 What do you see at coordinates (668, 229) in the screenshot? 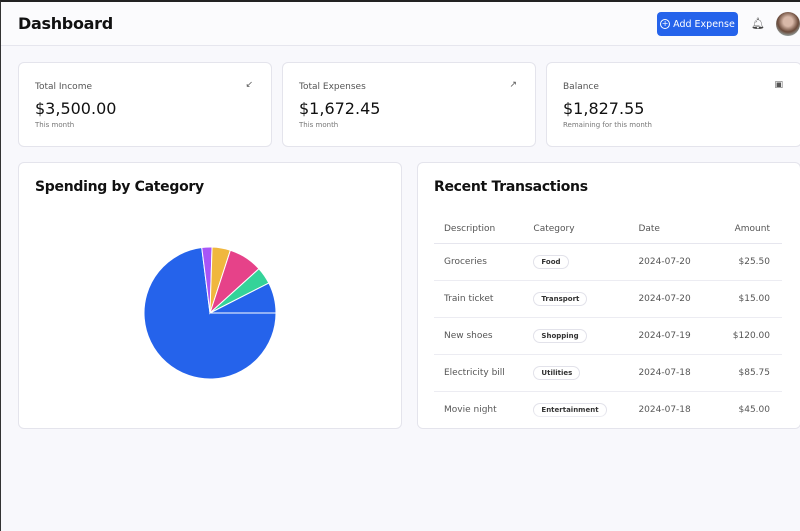
I see `col-date: Date` at bounding box center [668, 229].